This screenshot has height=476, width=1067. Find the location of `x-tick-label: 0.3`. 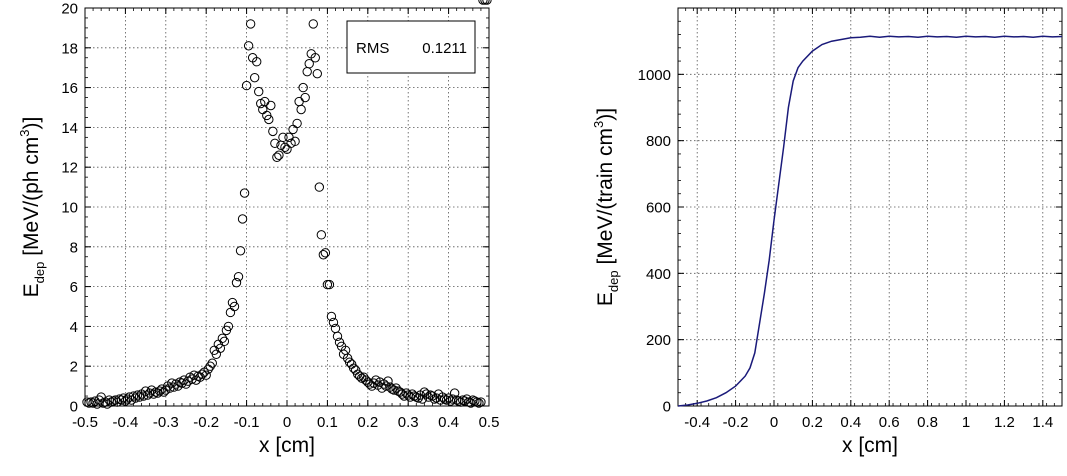

x-tick-label: 0.3 is located at coordinates (408, 422).